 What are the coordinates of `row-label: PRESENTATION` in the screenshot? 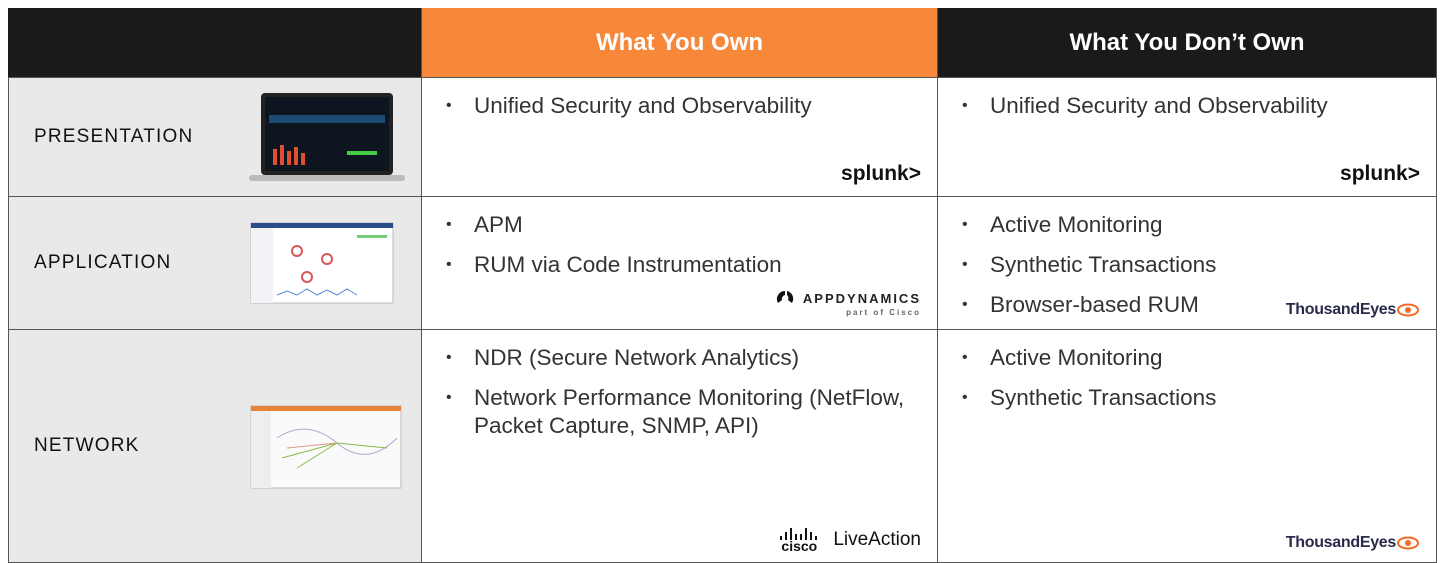 It's located at (114, 136).